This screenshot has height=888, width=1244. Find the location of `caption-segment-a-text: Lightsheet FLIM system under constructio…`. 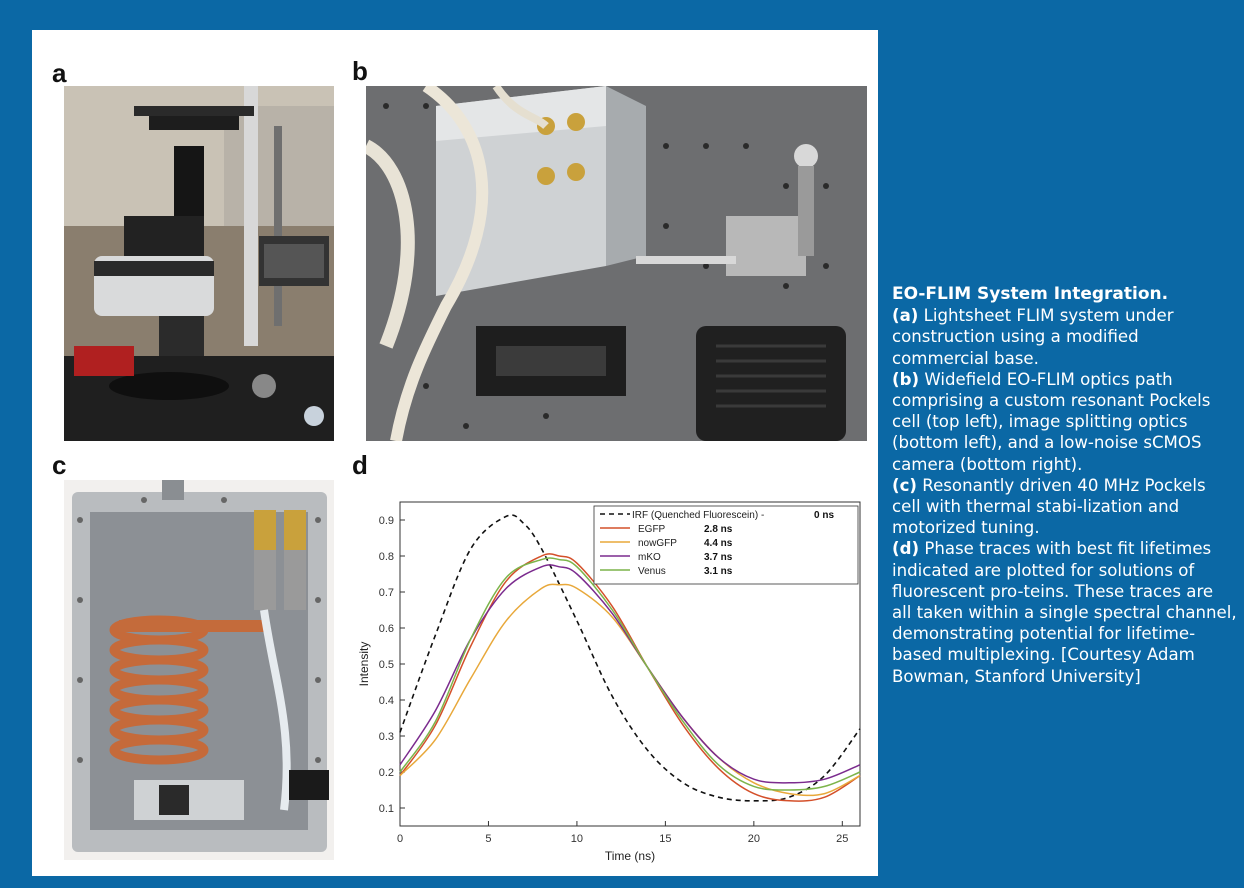

caption-segment-a-text: Lightsheet FLIM system under constructio… is located at coordinates (1033, 337).